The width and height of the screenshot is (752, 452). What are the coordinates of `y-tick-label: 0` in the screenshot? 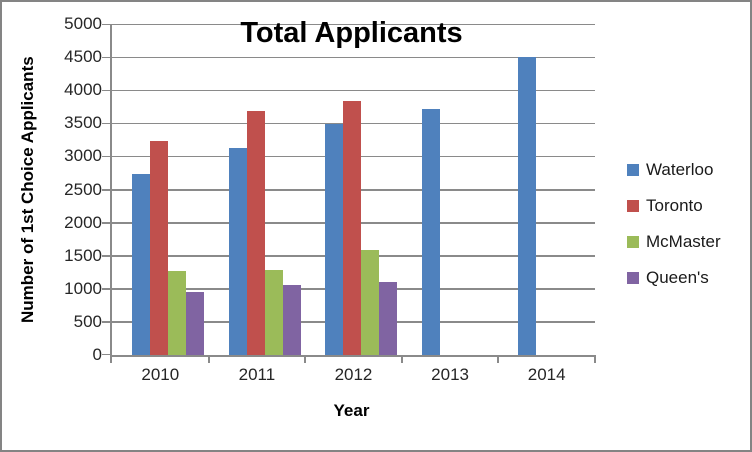 It's located at (97, 354).